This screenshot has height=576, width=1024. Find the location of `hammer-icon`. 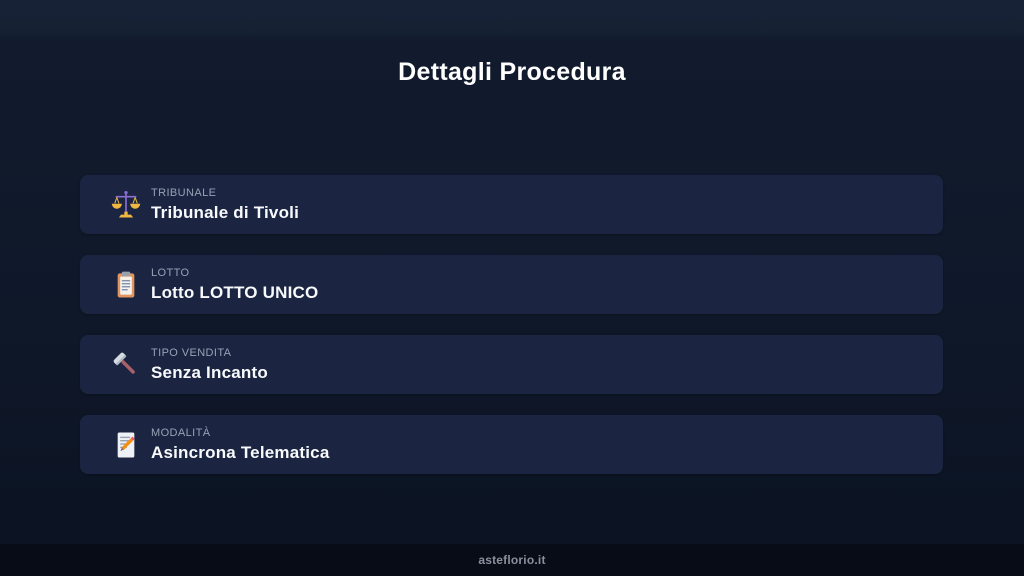

hammer-icon is located at coordinates (126, 365).